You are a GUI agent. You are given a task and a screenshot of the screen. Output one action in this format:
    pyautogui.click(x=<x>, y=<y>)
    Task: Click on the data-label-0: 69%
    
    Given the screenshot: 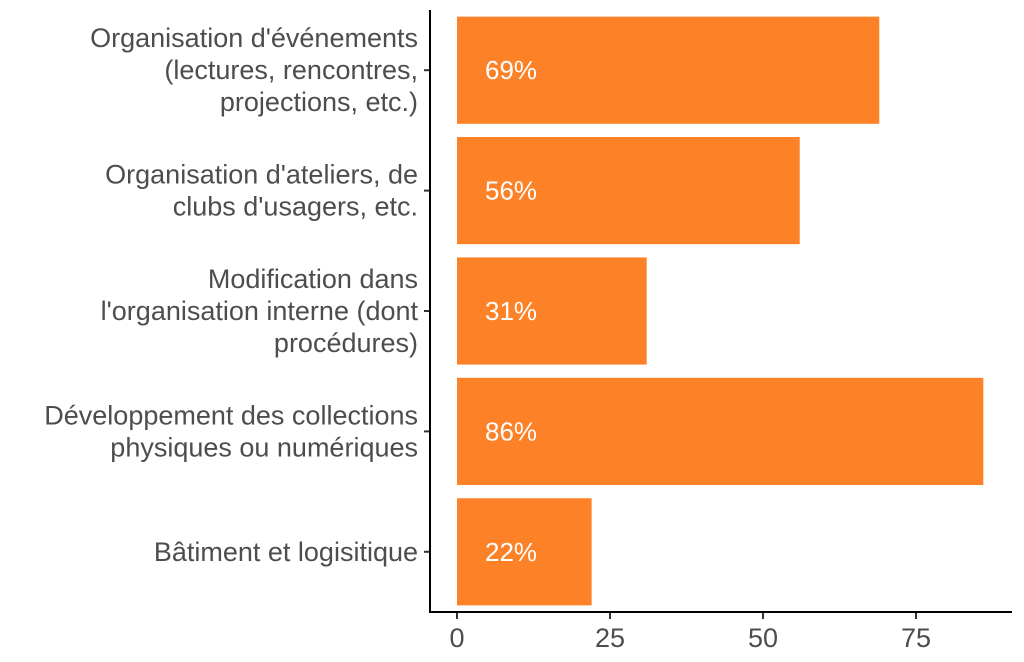 What is the action you would take?
    pyautogui.click(x=511, y=70)
    